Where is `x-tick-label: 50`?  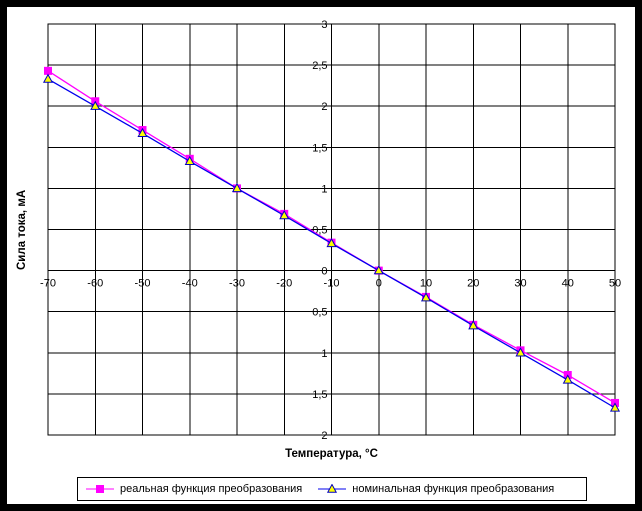
x-tick-label: 50 is located at coordinates (615, 284).